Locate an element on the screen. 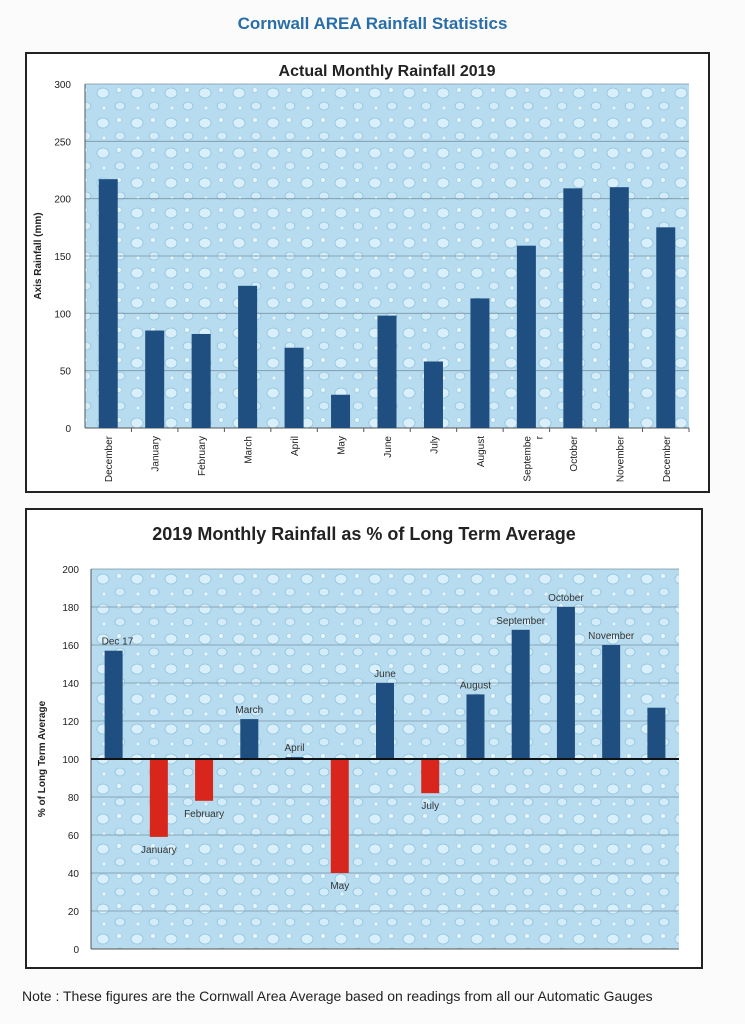  chart1-y-tick-label: 100 is located at coordinates (62, 314).